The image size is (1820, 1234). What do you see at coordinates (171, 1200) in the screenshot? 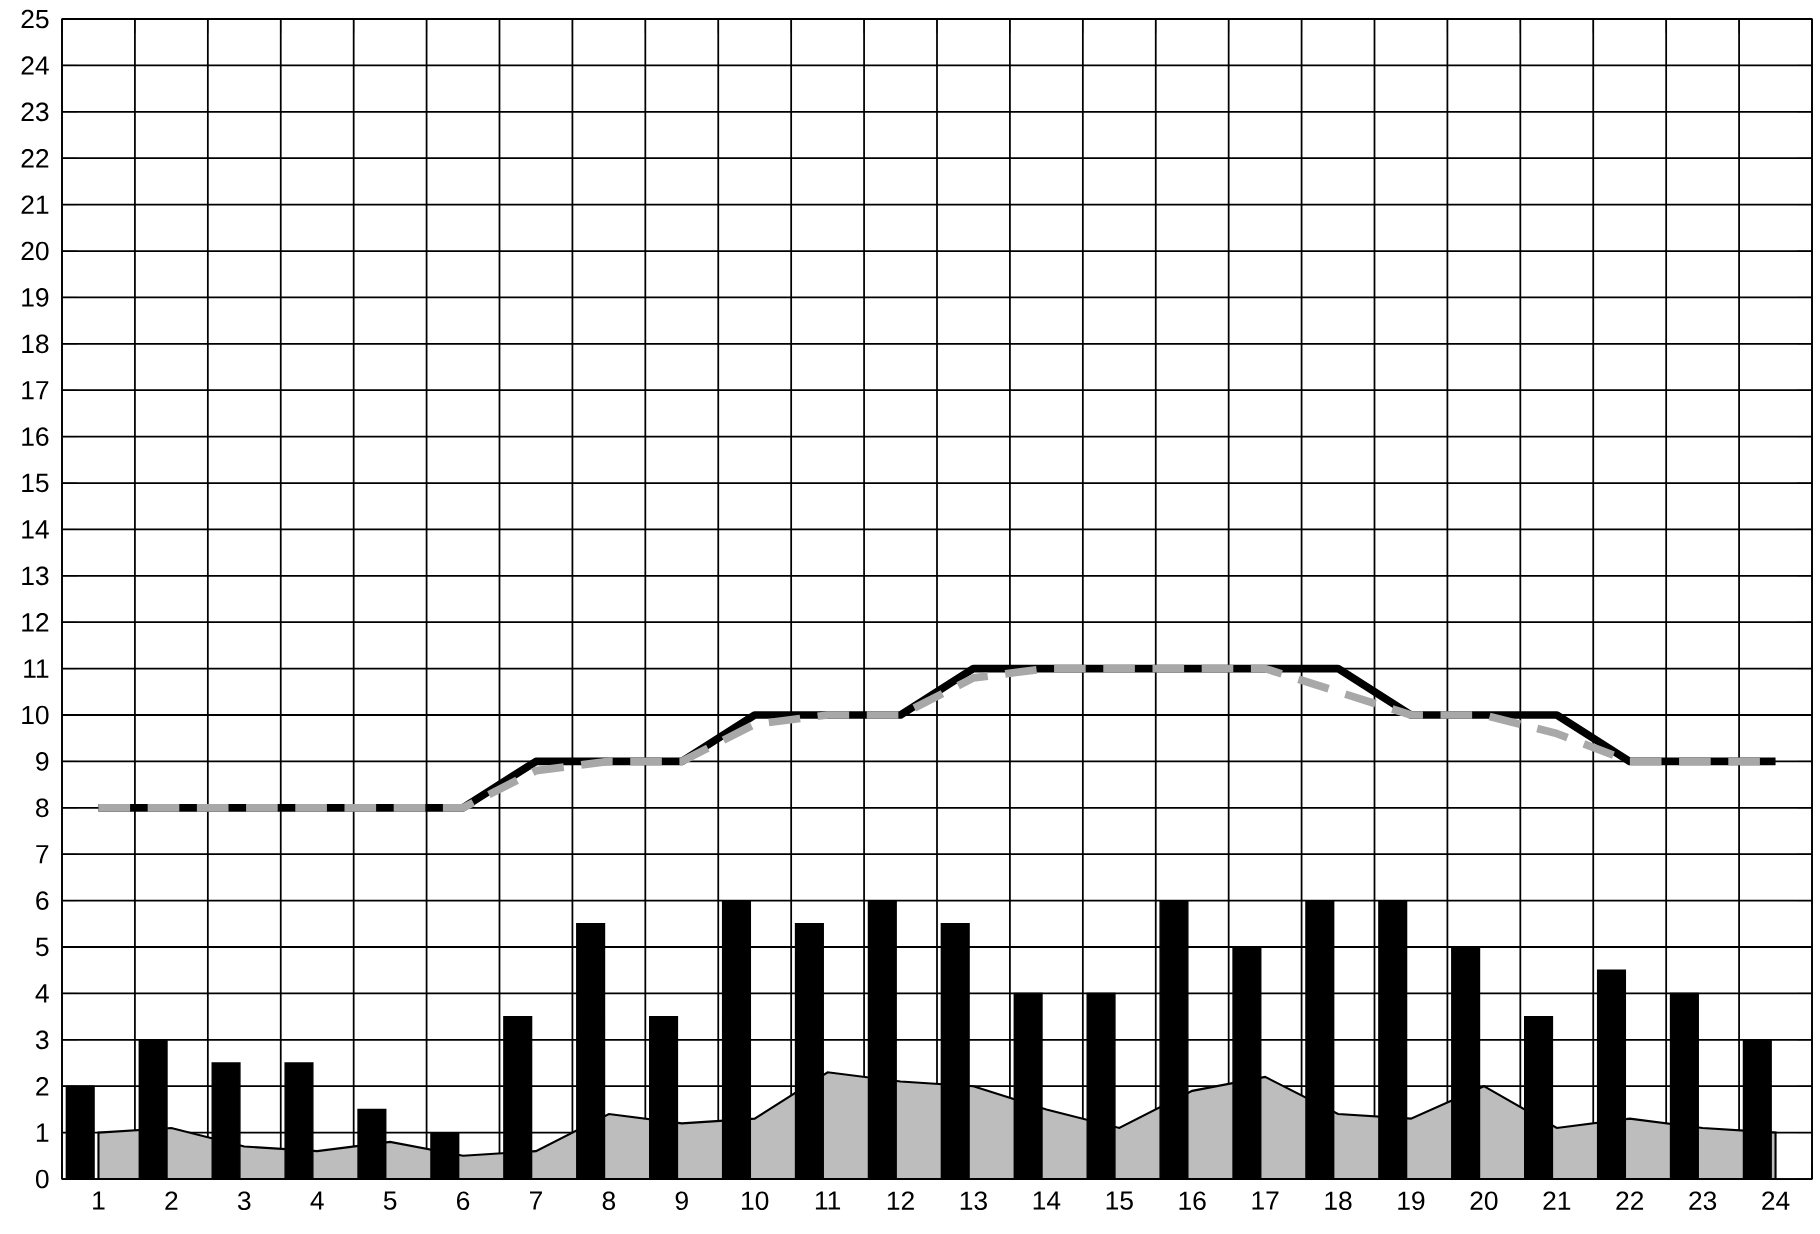
I see `x-tick-label: 2` at bounding box center [171, 1200].